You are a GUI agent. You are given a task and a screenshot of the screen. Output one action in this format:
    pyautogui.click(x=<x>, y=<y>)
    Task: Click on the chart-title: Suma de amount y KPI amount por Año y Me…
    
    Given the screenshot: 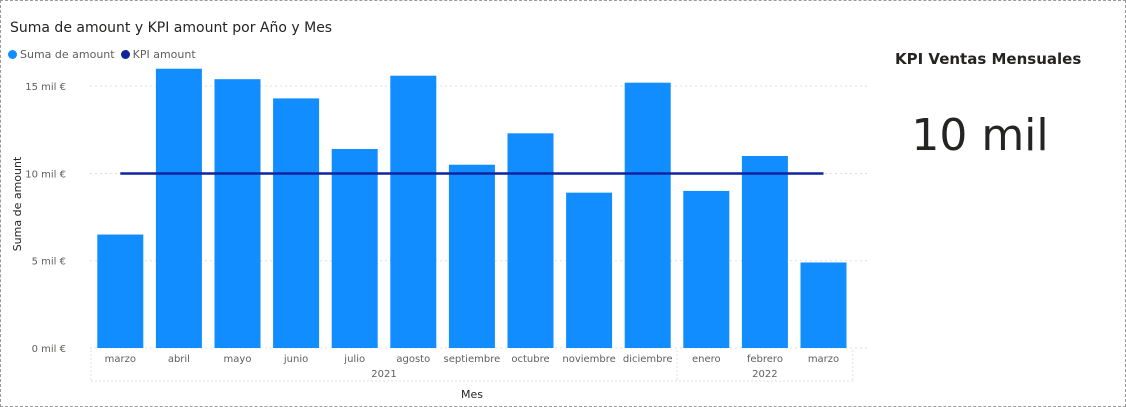 What is the action you would take?
    pyautogui.click(x=171, y=28)
    